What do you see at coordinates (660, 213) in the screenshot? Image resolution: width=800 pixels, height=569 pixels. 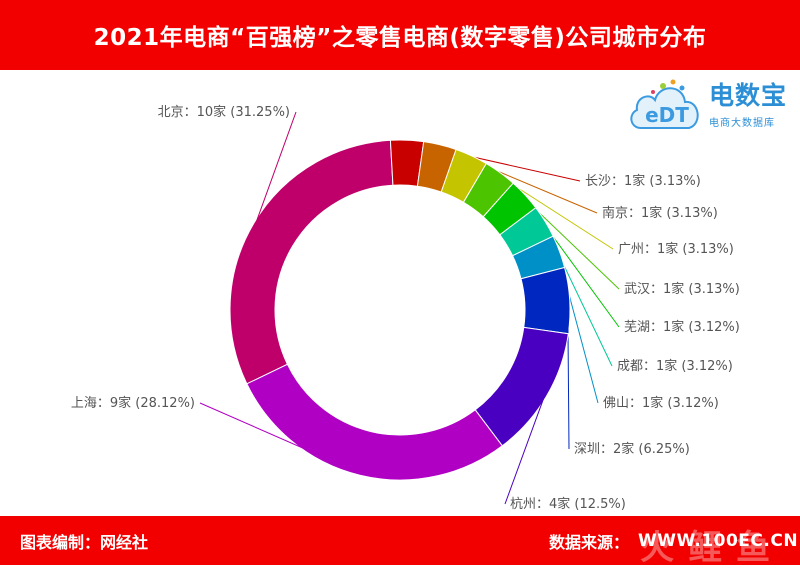 I see `data-label-南京: 南京：1家 (3.13%)` at bounding box center [660, 213].